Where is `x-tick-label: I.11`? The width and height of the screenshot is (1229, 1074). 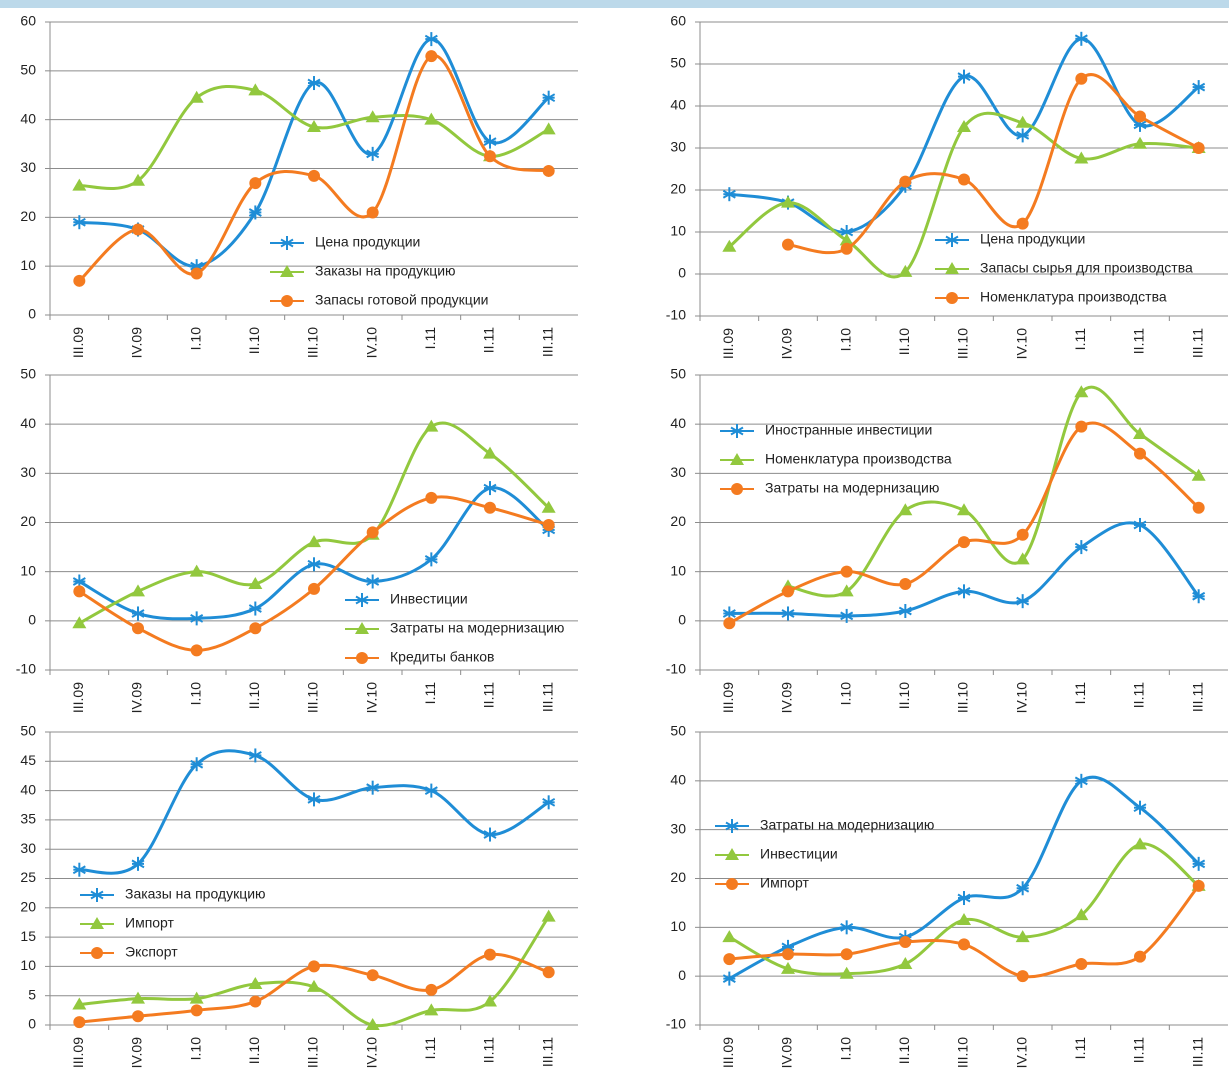 x-tick-label: I.11 is located at coordinates (1080, 1048).